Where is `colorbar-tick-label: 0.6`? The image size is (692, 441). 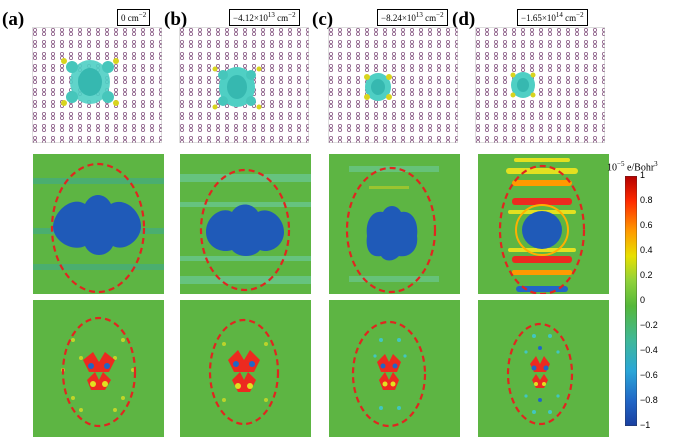 colorbar-tick-label: 0.6 is located at coordinates (646, 225).